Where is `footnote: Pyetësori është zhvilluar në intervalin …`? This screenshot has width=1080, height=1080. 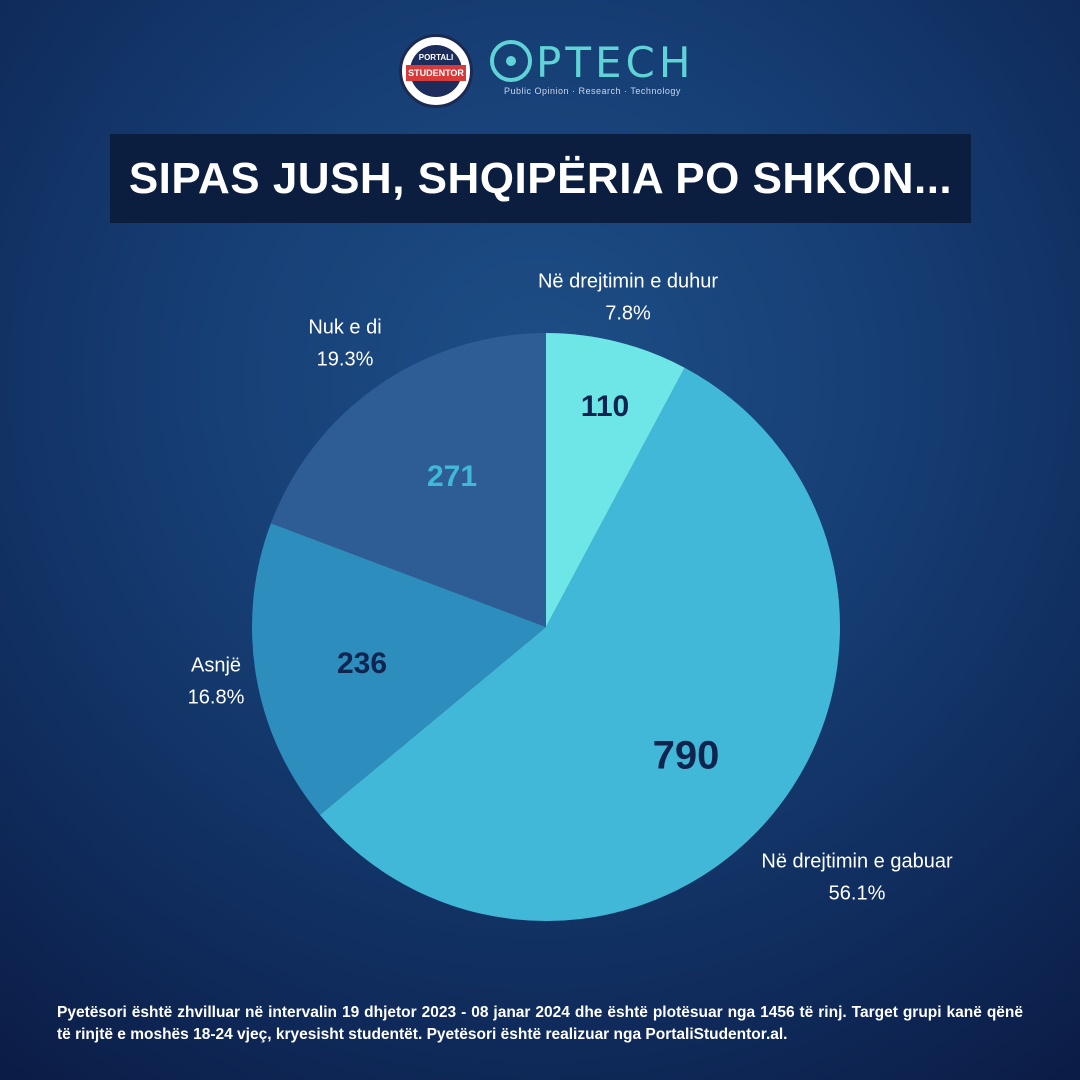
footnote: Pyetësori është zhvilluar në intervalin … is located at coordinates (540, 1023).